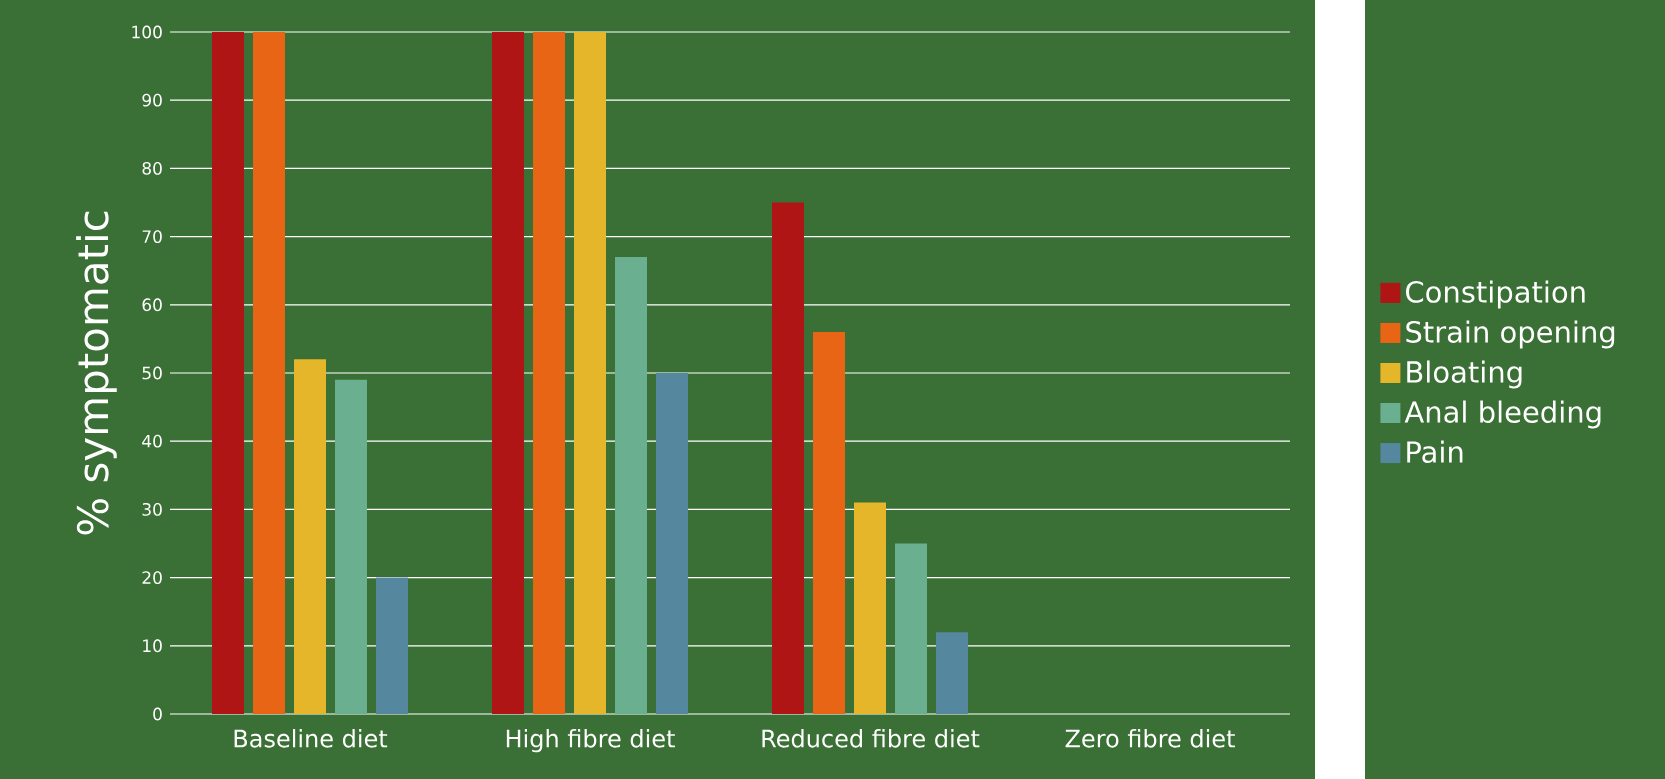 The width and height of the screenshot is (1665, 779). What do you see at coordinates (871, 738) in the screenshot?
I see `x-tick-label: Reduced fibre diet` at bounding box center [871, 738].